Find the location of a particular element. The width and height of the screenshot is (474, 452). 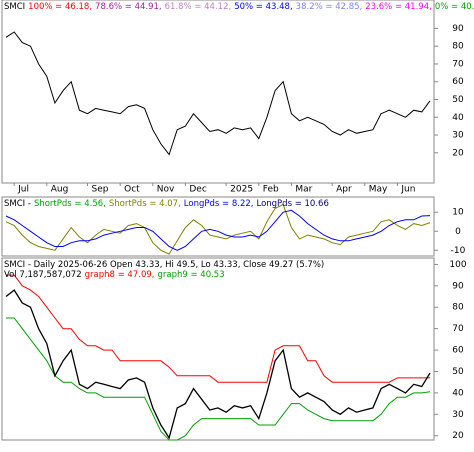

header-item: ShortPds = 4.07, is located at coordinates (145, 204).